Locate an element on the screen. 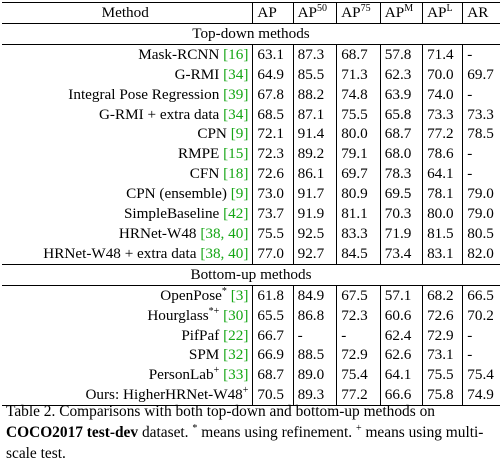  table-row: Hourglass*+ [30] 65.5 86.8 72.3 60.6 72.6 70.2 is located at coordinates (251, 315).